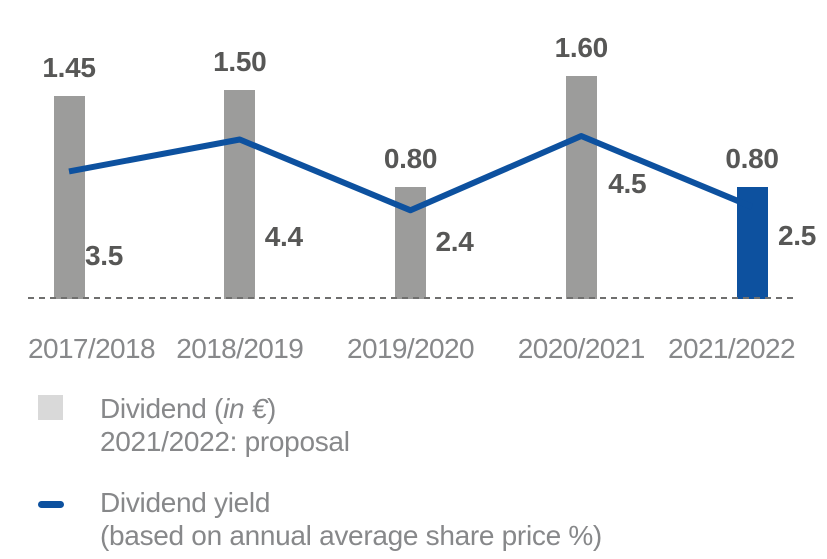 The width and height of the screenshot is (827, 559). What do you see at coordinates (104, 255) in the screenshot?
I see `yield-value-label-2017-2018: 3.5` at bounding box center [104, 255].